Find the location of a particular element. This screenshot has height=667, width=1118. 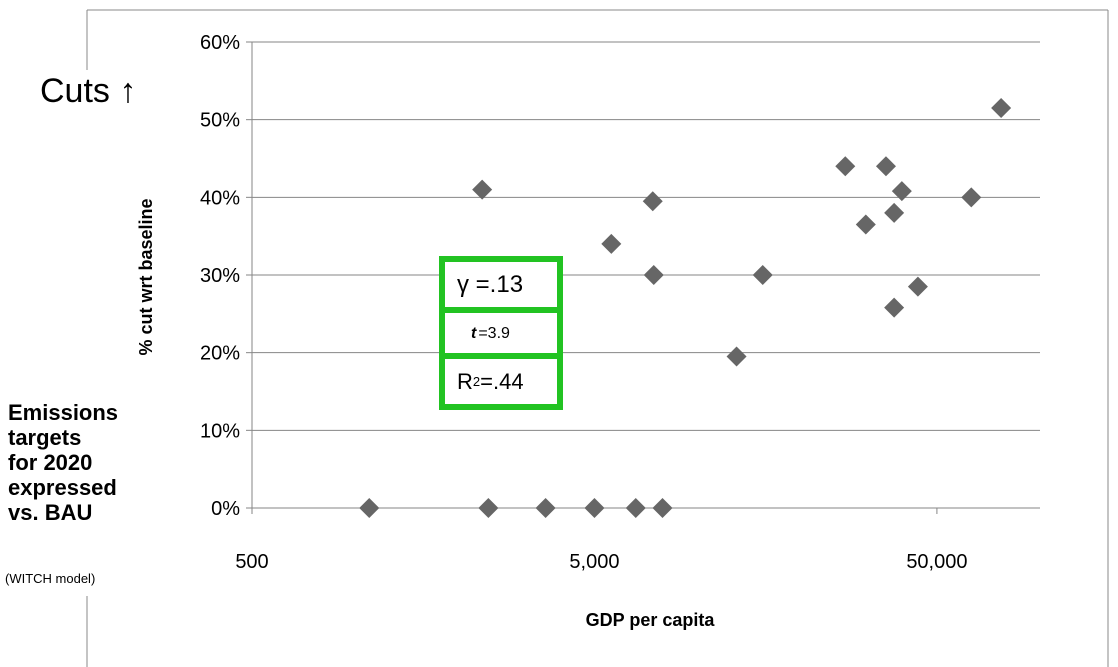

x-tick-label: 5,000 is located at coordinates (594, 562).